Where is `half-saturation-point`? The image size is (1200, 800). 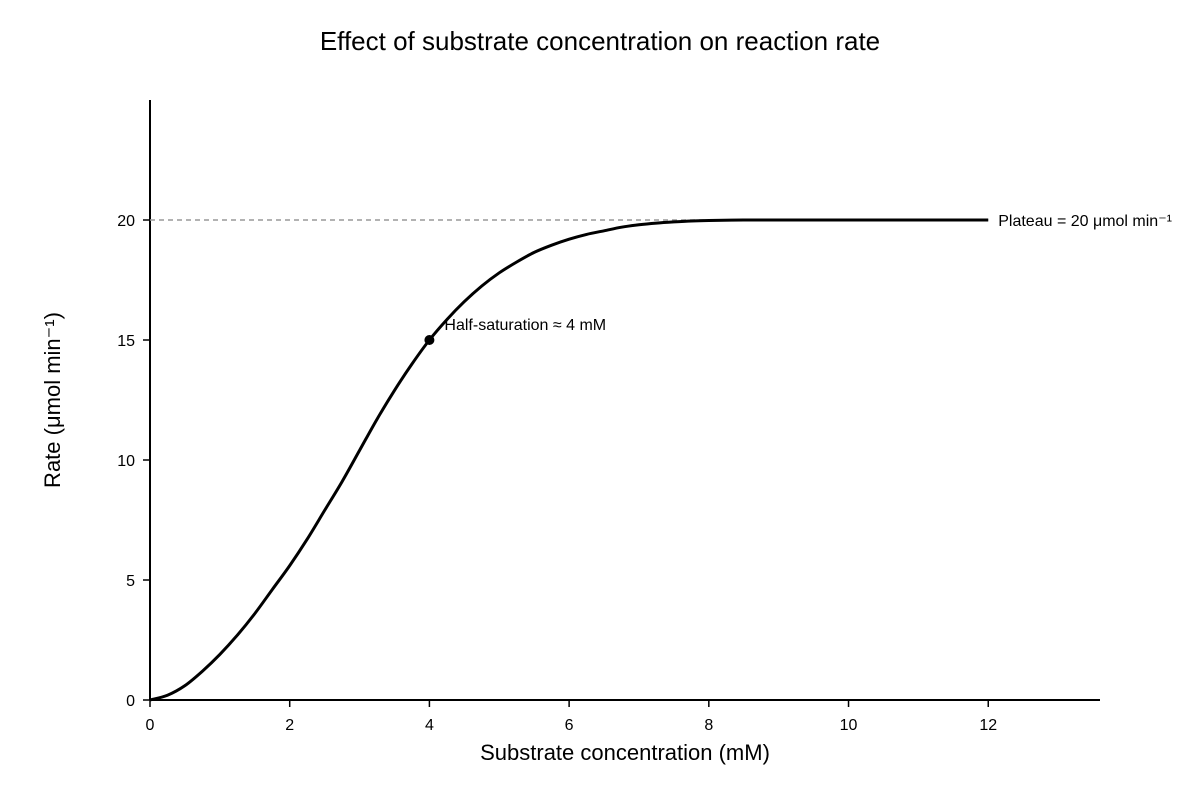 half-saturation-point is located at coordinates (429, 340).